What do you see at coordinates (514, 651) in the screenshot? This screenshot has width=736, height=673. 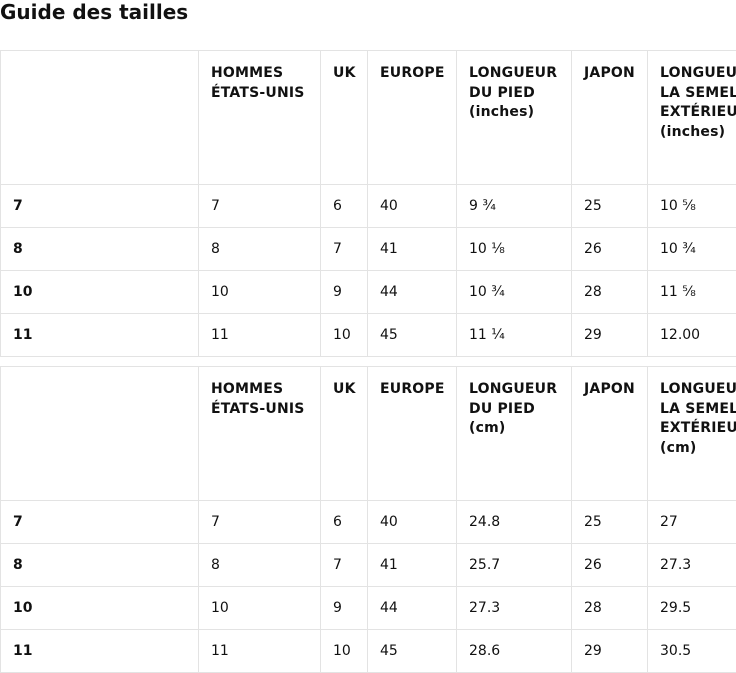 I see `table-cell: 28.6` at bounding box center [514, 651].